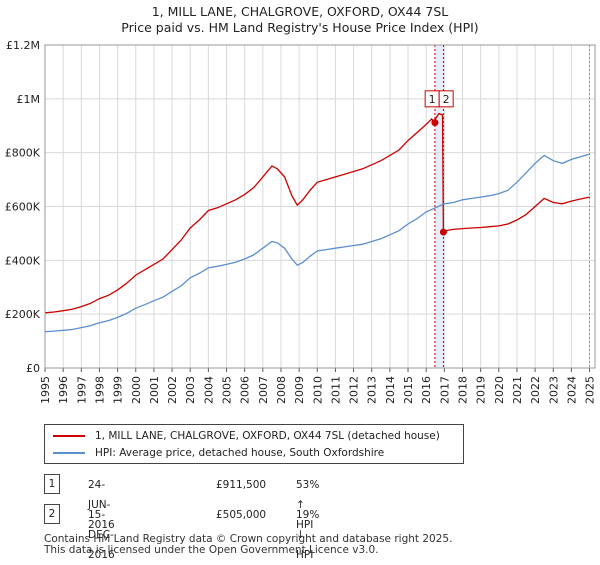  What do you see at coordinates (136, 390) in the screenshot?
I see `x-tick-label: 2000` at bounding box center [136, 390].